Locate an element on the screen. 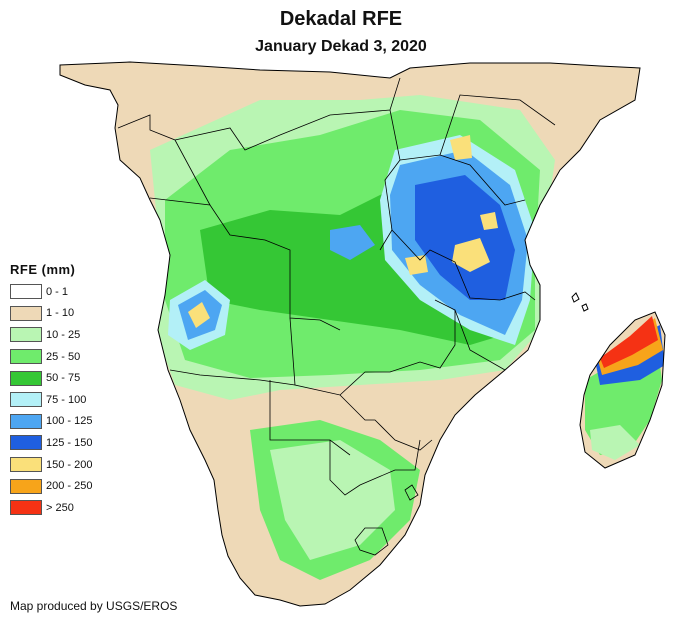 This screenshot has width=682, height=624. legend-row: 200 - 250 is located at coordinates (51, 486).